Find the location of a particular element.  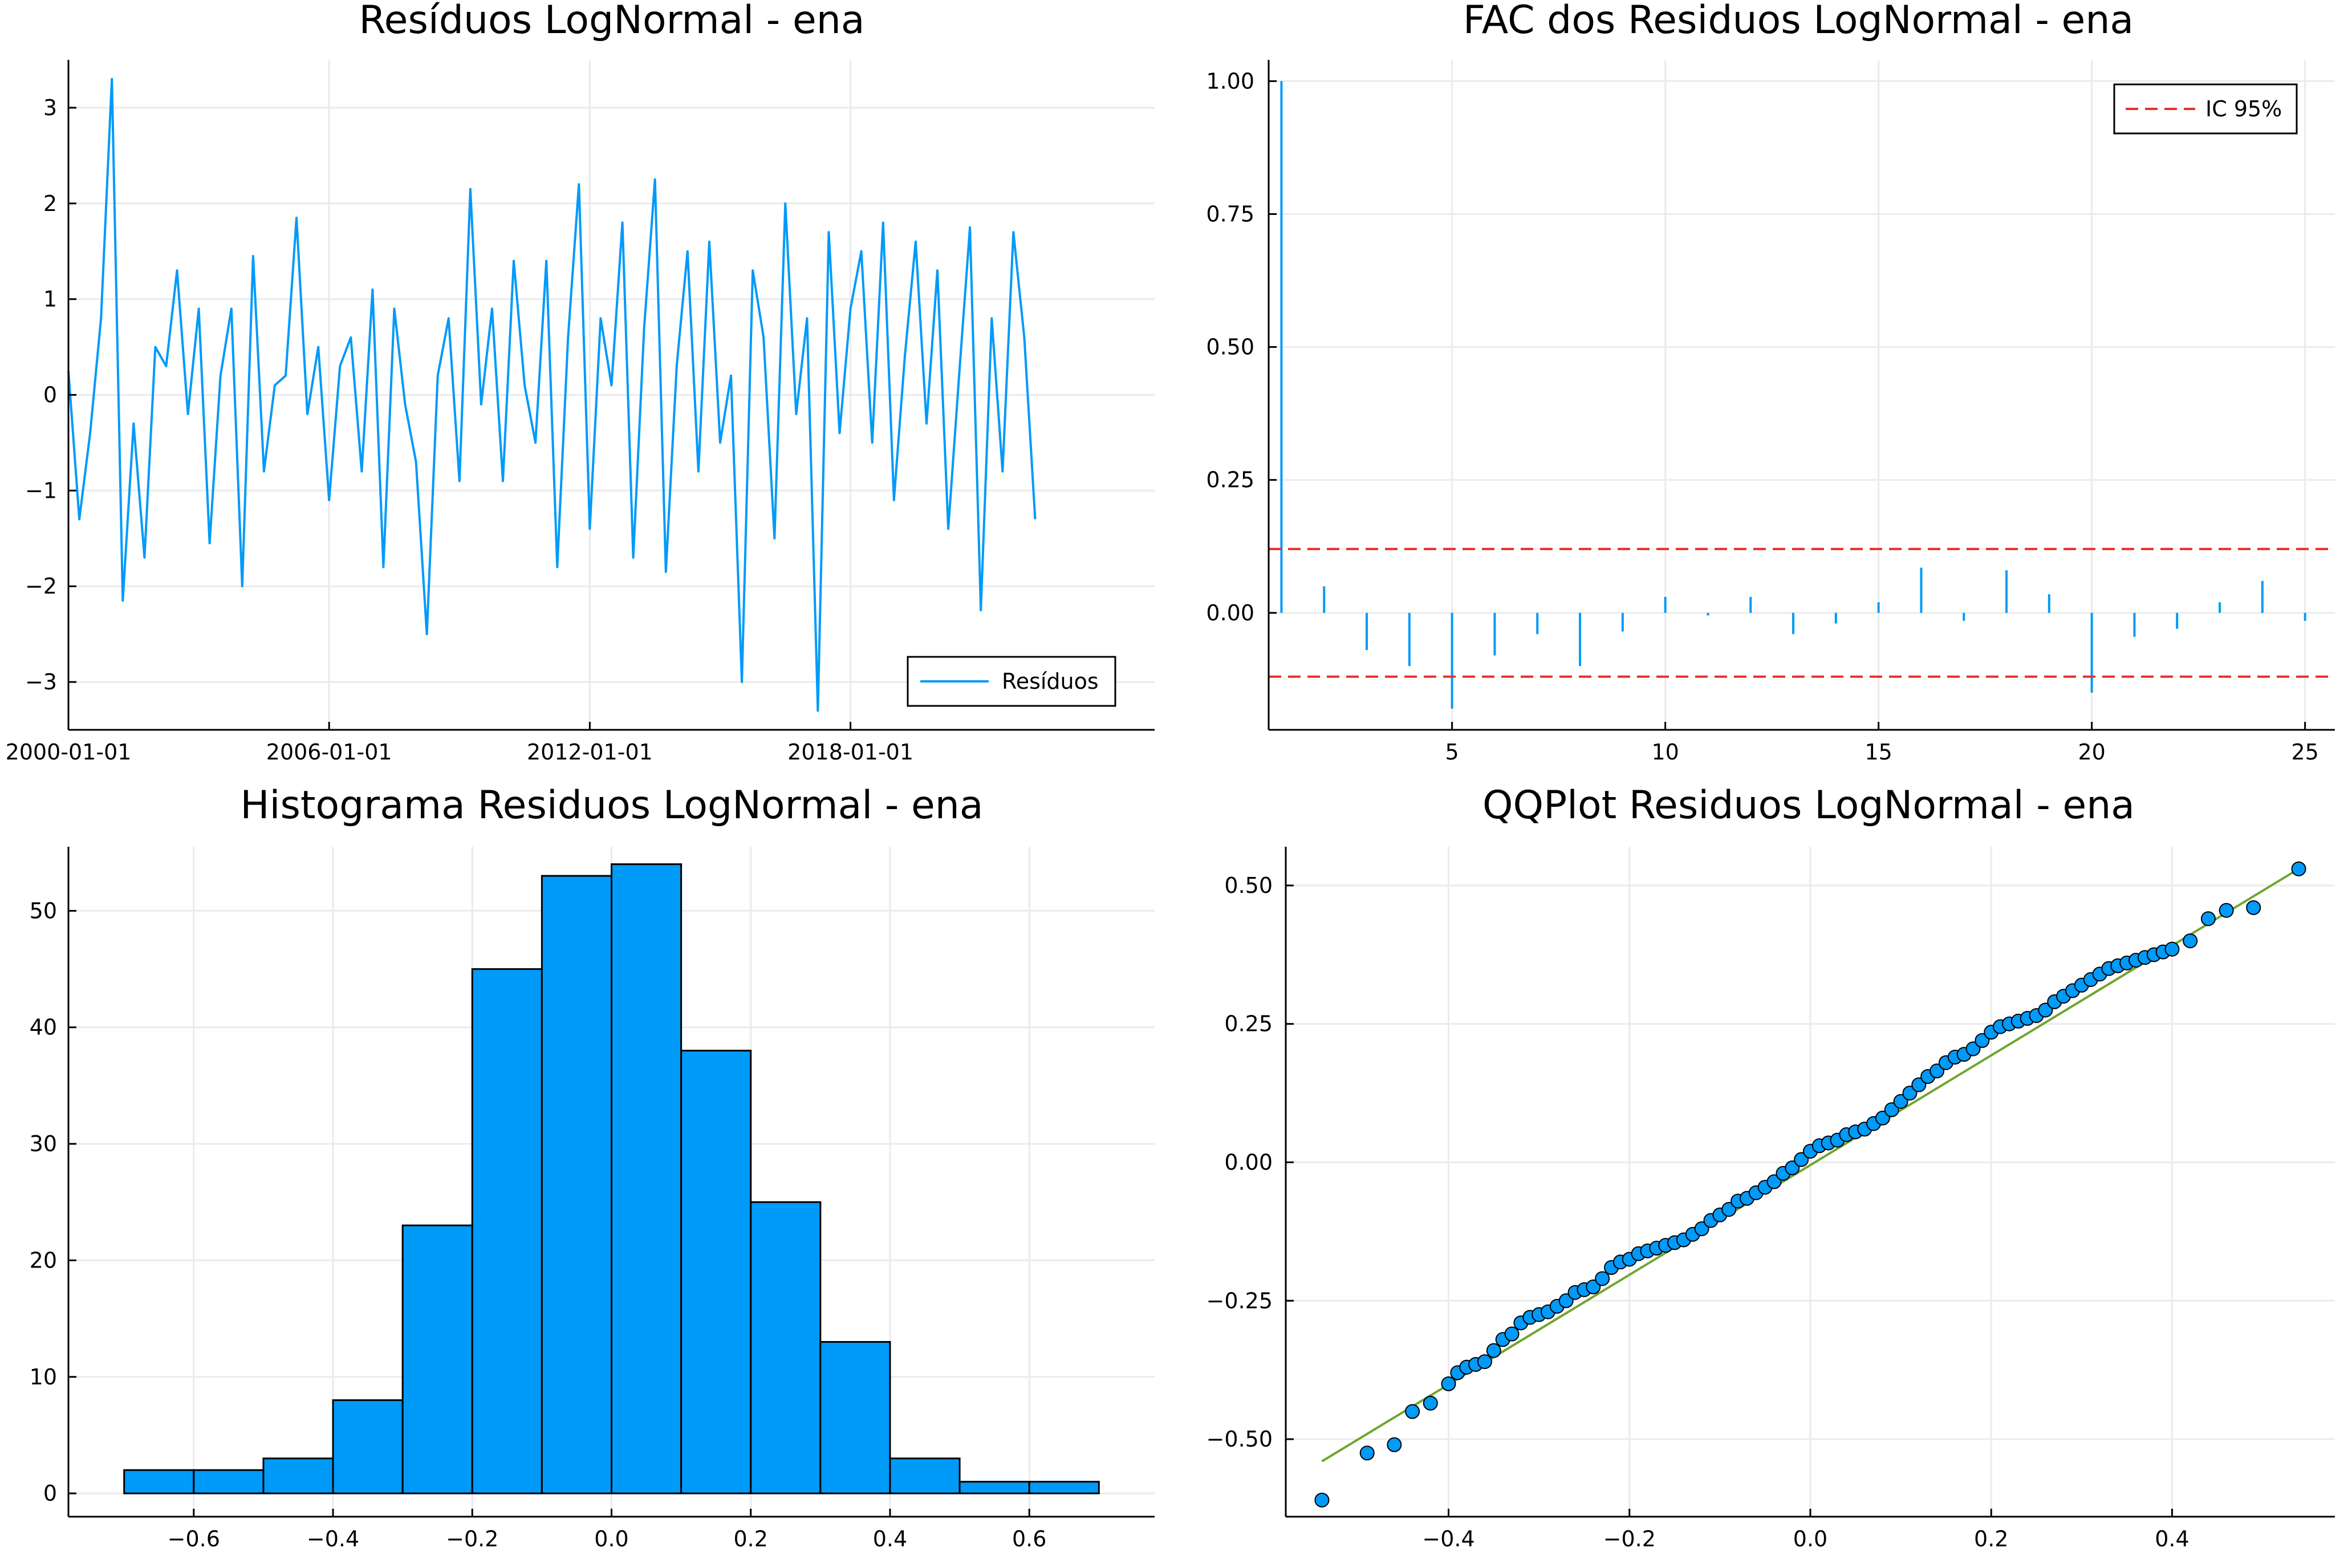

acf-legend: IC 95% is located at coordinates (2205, 109).